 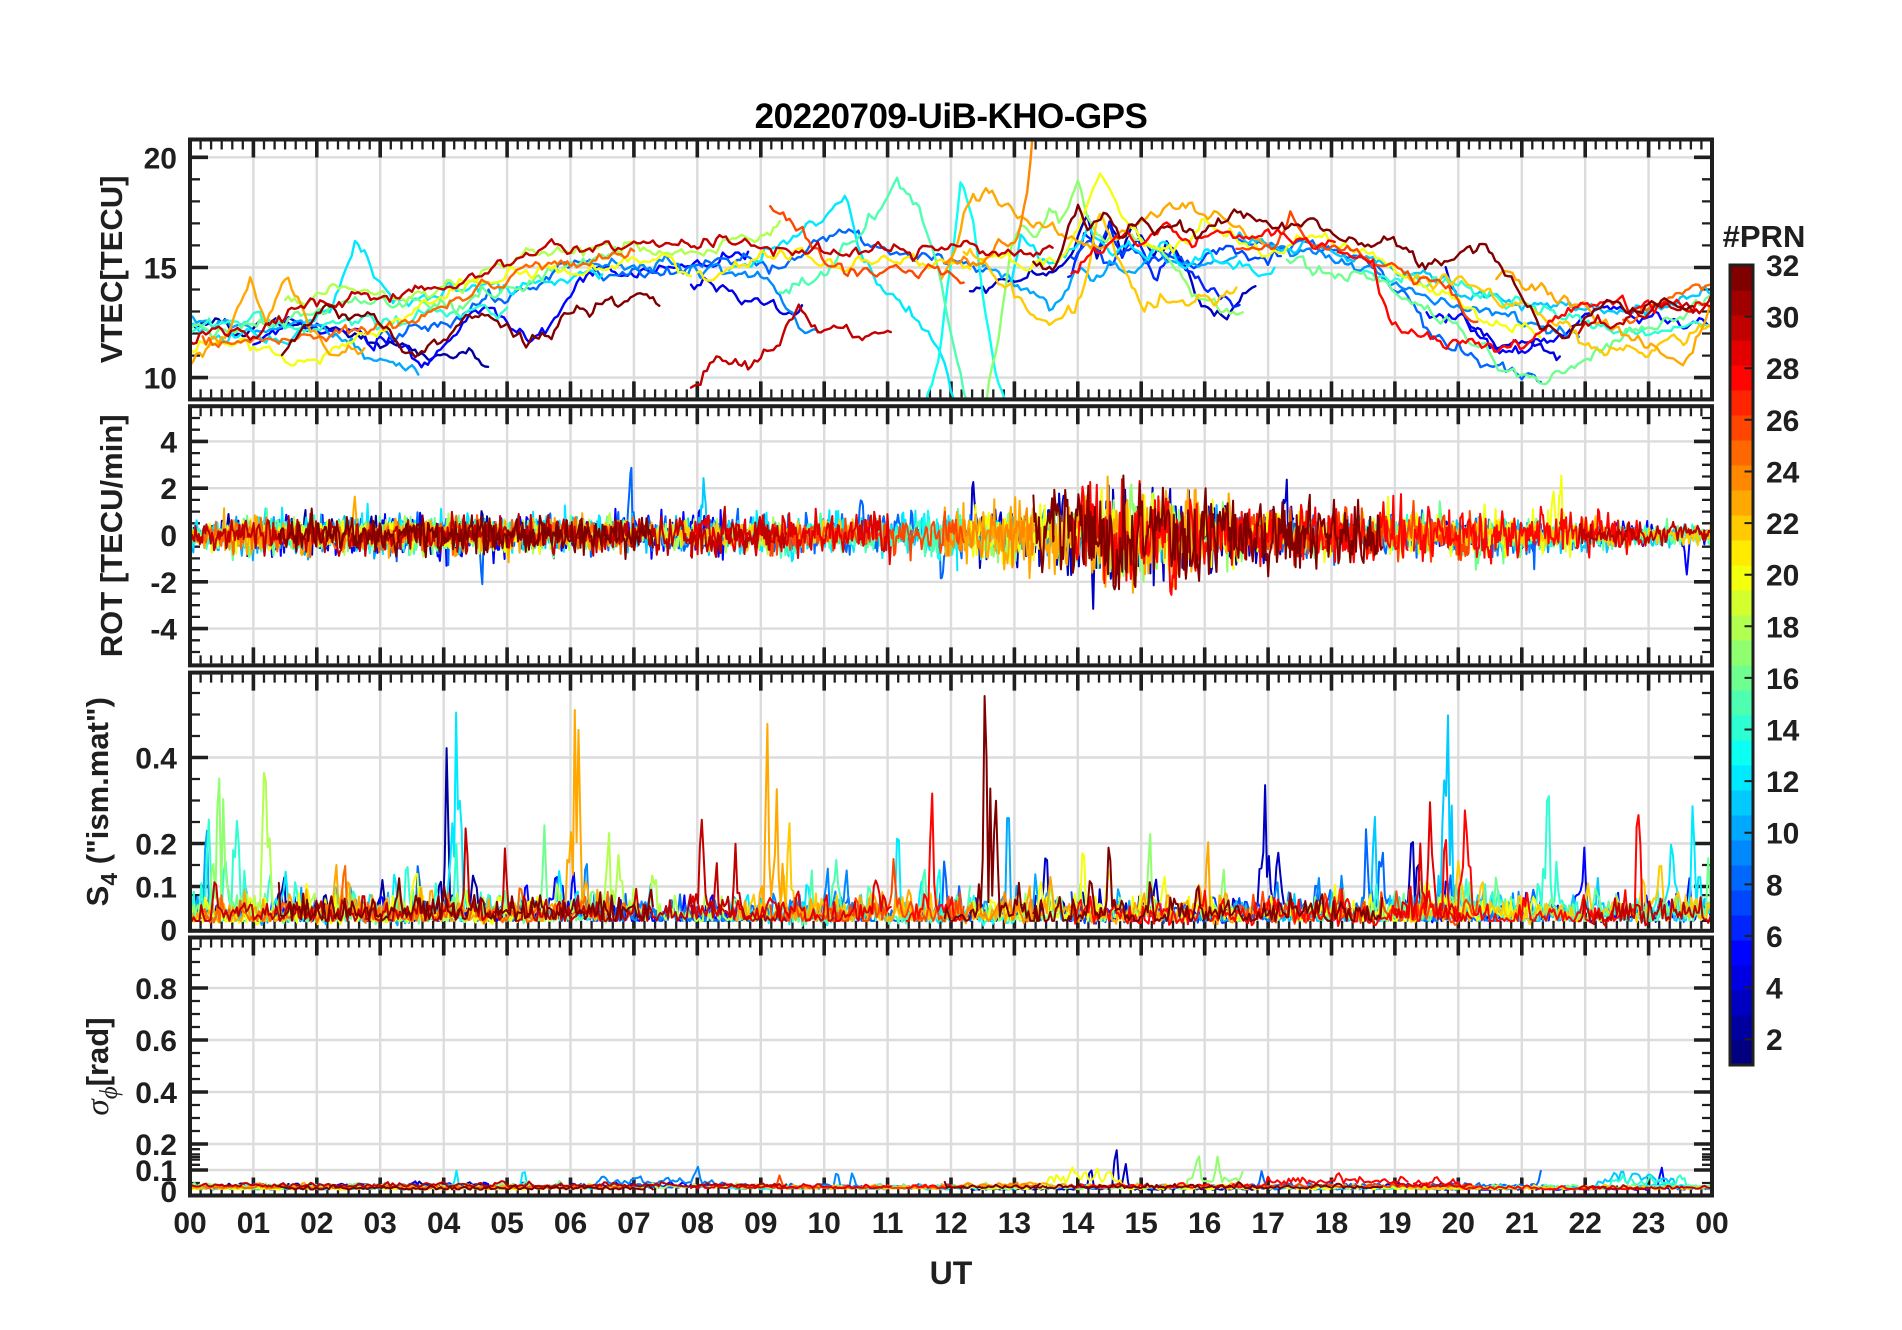 What do you see at coordinates (1648, 1223) in the screenshot?
I see `svg-text: 23` at bounding box center [1648, 1223].